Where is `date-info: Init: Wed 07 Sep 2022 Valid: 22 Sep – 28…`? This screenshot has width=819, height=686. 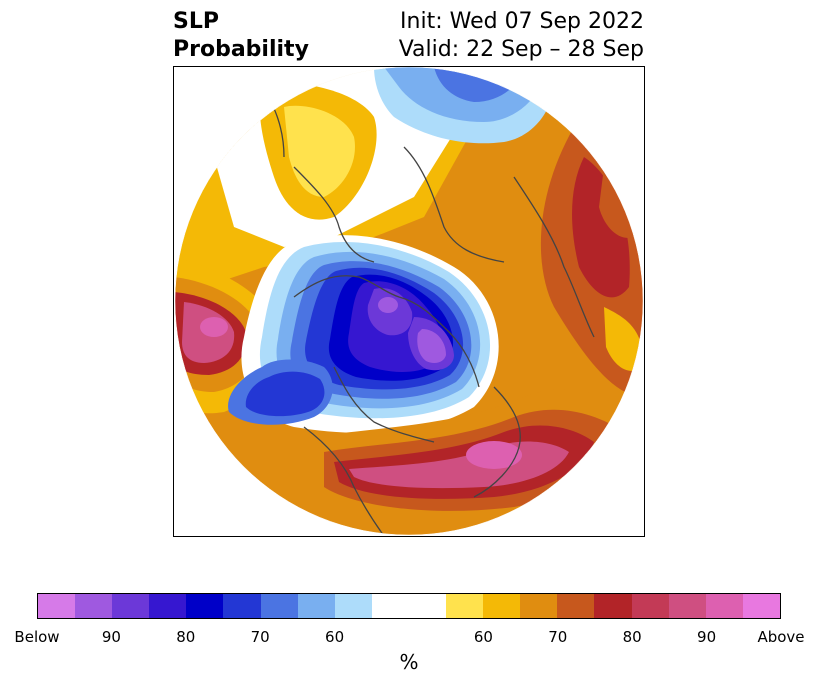
date-info: Init: Wed 07 Sep 2022 Valid: 22 Sep – 28… is located at coordinates (521, 36).